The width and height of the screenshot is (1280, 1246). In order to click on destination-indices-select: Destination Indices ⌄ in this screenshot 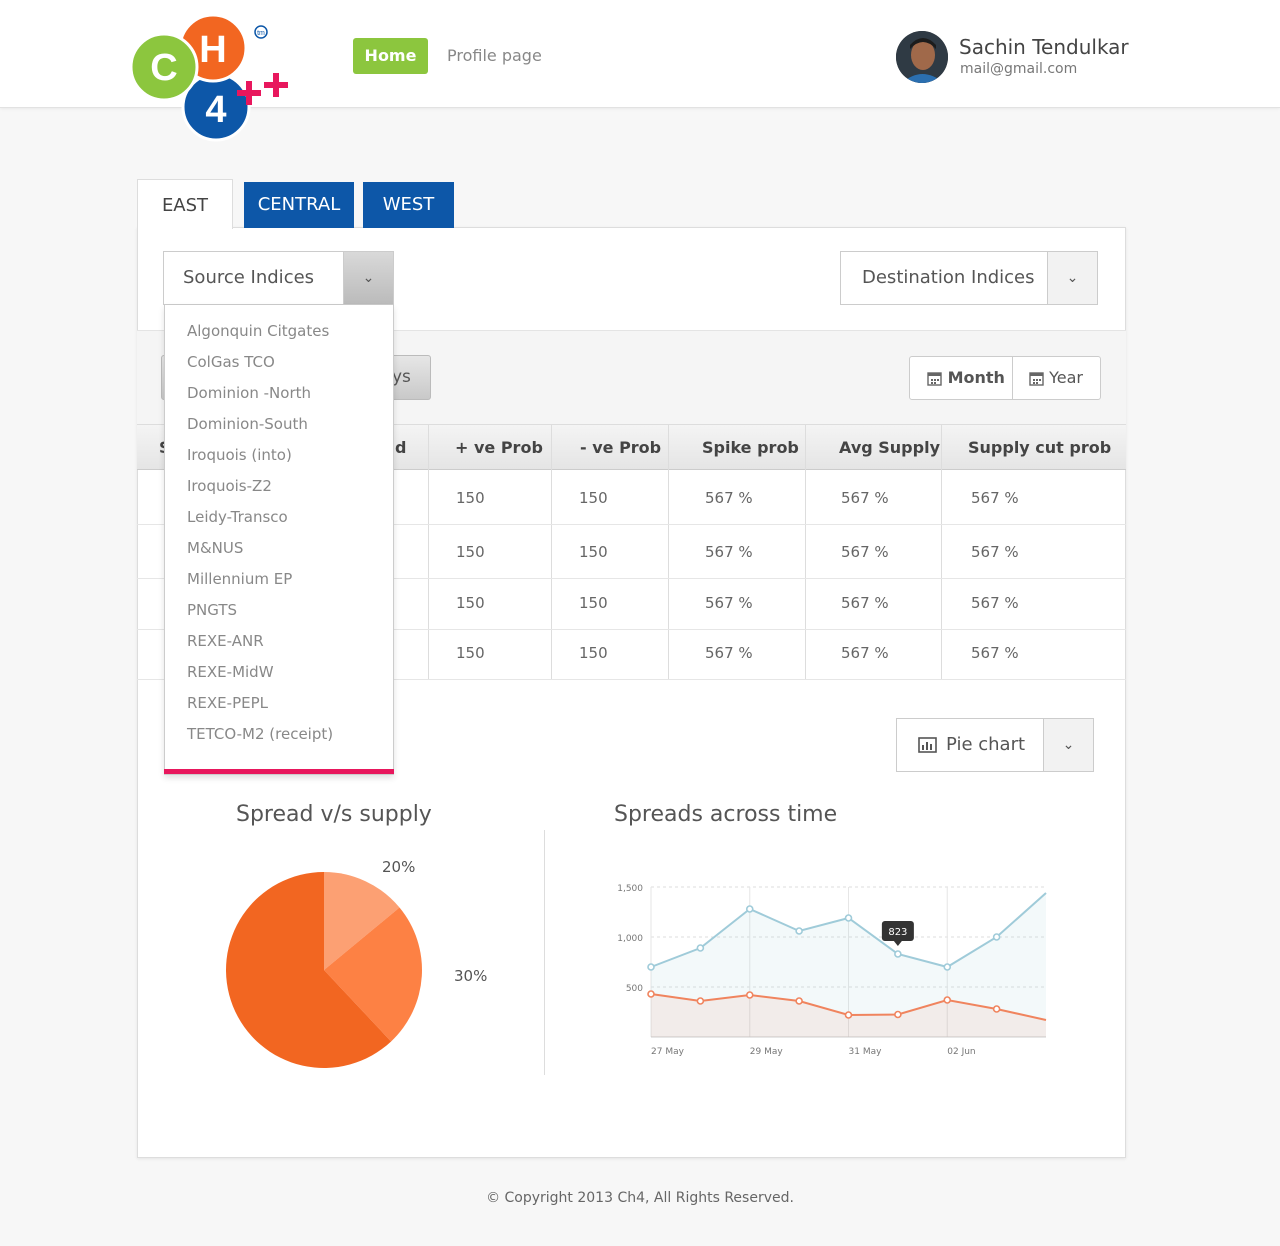, I will do `click(969, 278)`.